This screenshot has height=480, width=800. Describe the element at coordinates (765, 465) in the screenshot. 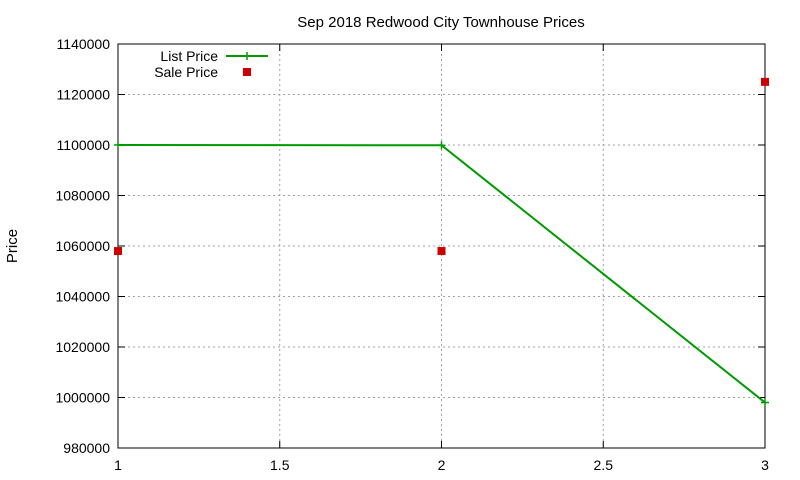

I see `x-tick-label: 3` at that location.